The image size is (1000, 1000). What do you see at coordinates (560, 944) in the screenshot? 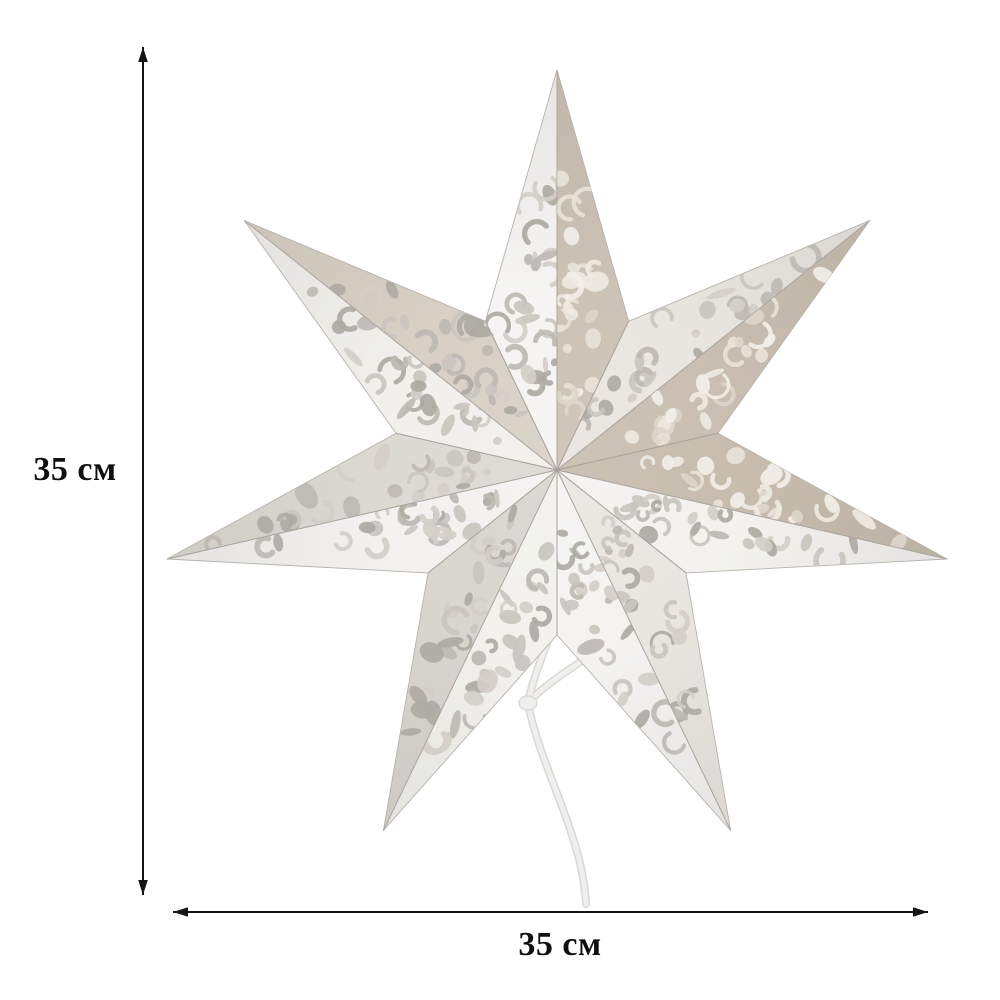
I see `width-dimension-label: 35 см` at bounding box center [560, 944].